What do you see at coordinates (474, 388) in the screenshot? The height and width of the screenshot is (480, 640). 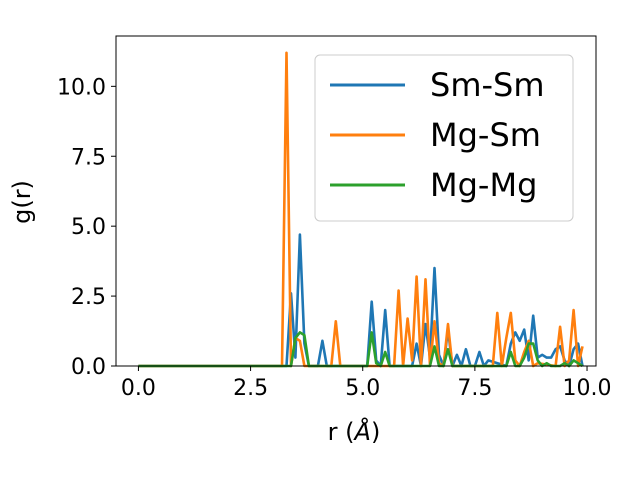 I see `x-tick-label: 7.5` at bounding box center [474, 388].